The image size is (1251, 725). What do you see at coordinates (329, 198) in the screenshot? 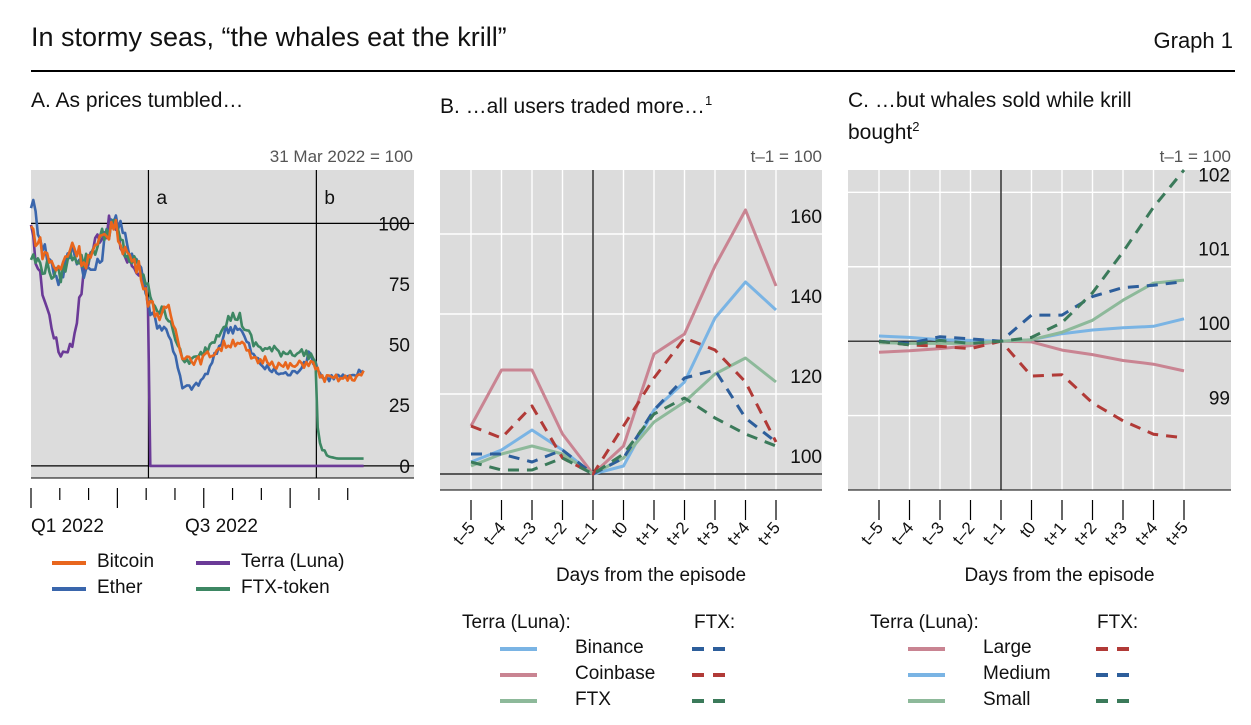
I see `panel-a-event-label-b: b` at bounding box center [329, 198].